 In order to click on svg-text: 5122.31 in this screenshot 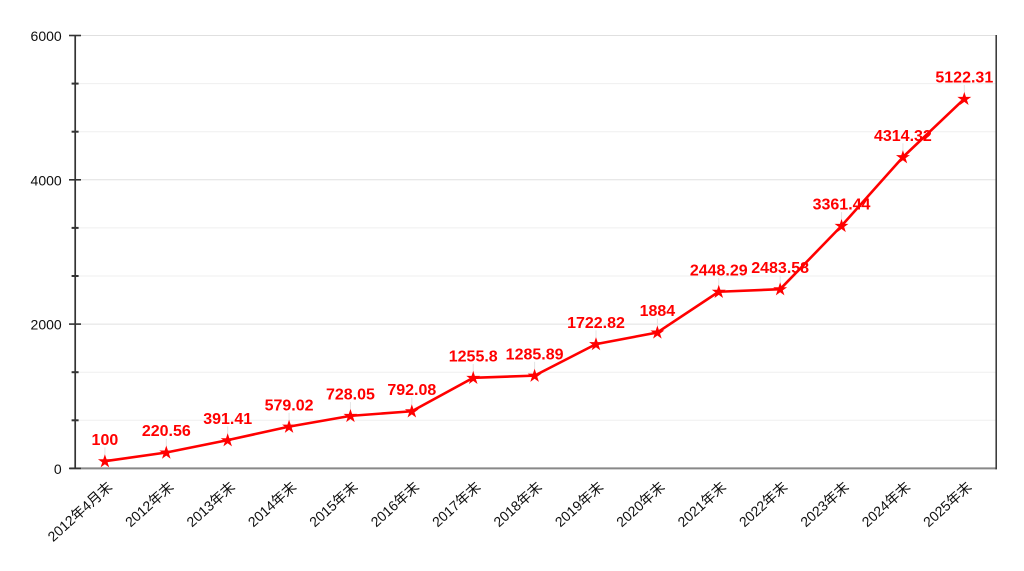, I will do `click(964, 78)`.